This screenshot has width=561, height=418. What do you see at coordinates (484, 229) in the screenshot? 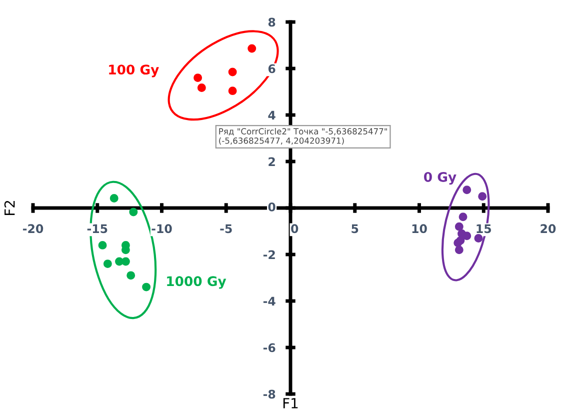
I see `x-tick-label: 15` at bounding box center [484, 229].